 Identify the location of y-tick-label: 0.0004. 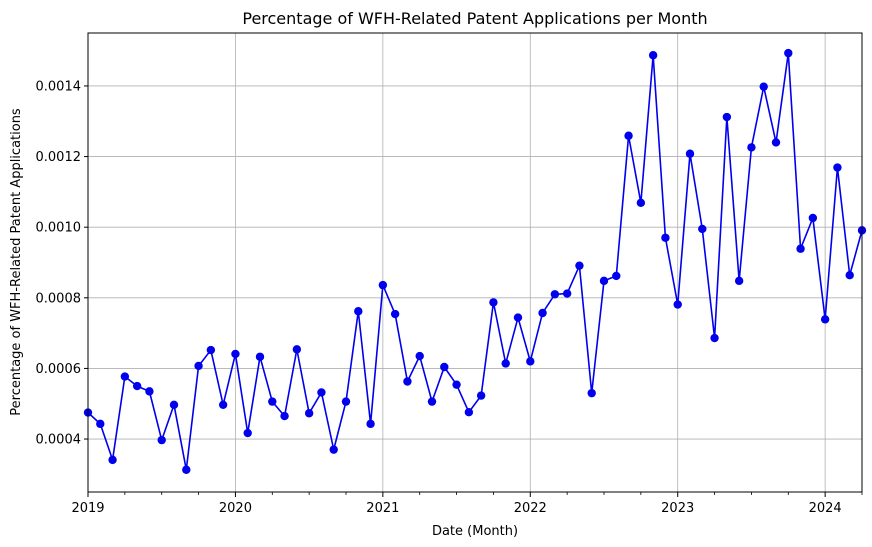
(59, 440).